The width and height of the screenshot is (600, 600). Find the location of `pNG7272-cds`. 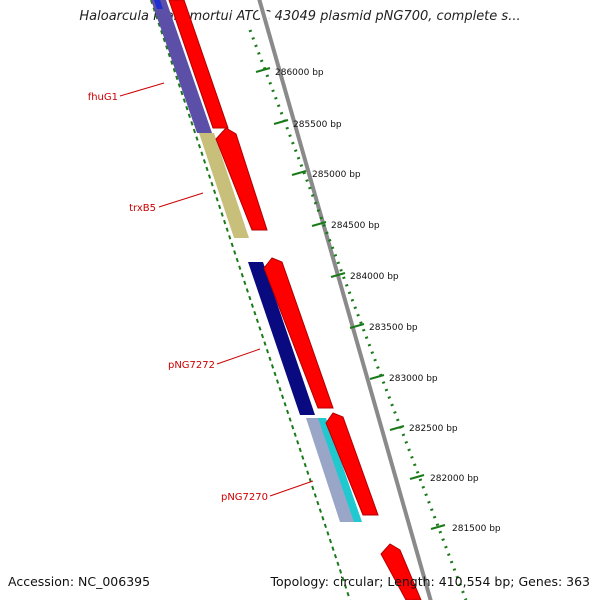

pNG7272-cds is located at coordinates (281, 338).